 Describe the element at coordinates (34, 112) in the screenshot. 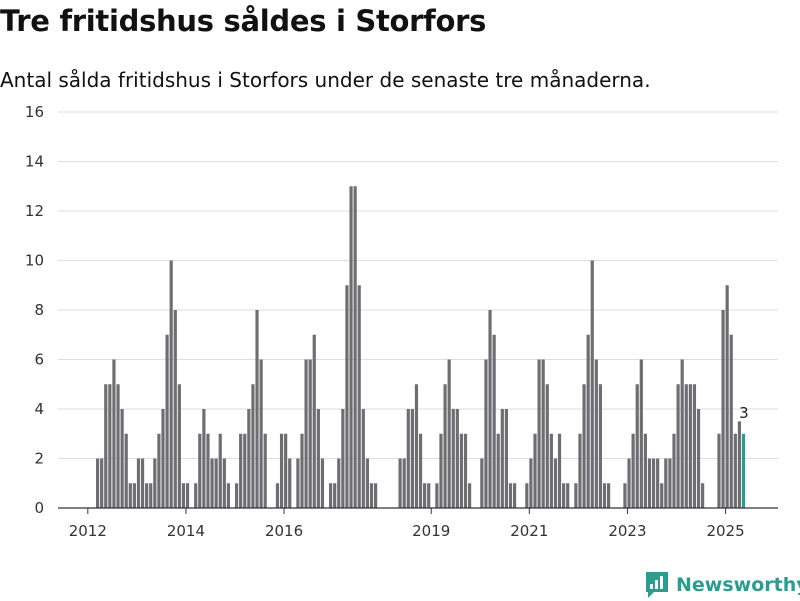

I see `y-tick-label: 16` at that location.